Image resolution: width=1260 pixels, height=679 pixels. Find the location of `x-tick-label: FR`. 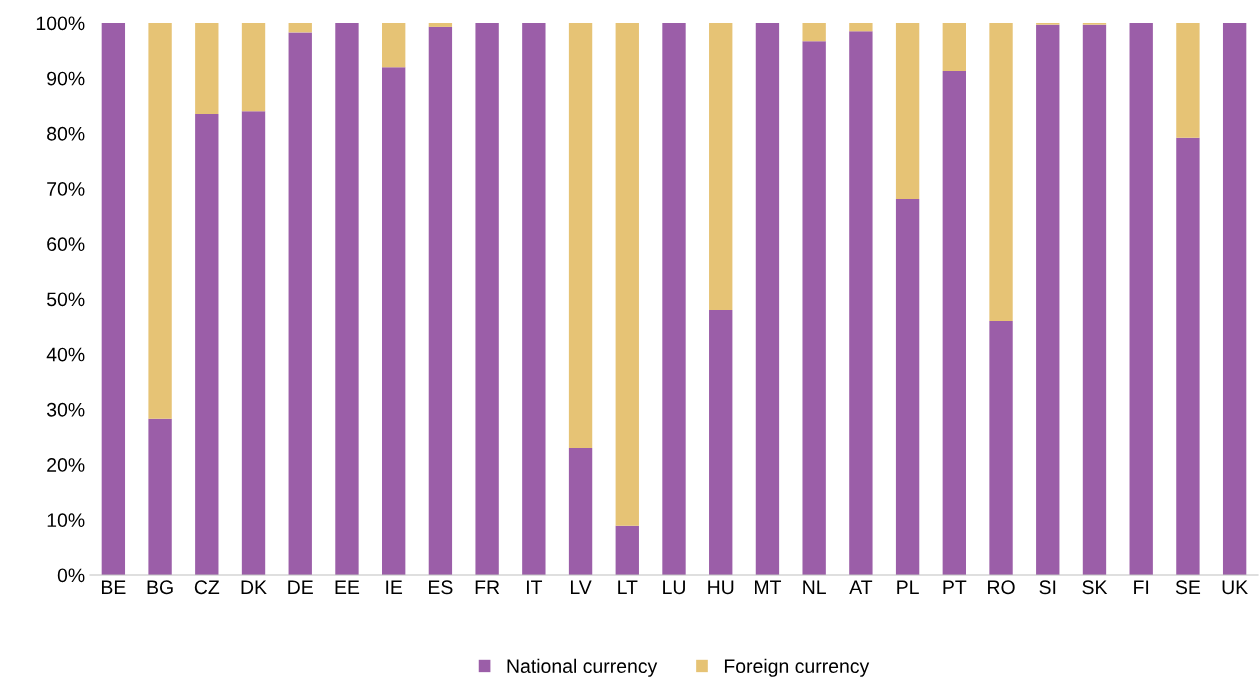

x-tick-label: FR is located at coordinates (487, 587).